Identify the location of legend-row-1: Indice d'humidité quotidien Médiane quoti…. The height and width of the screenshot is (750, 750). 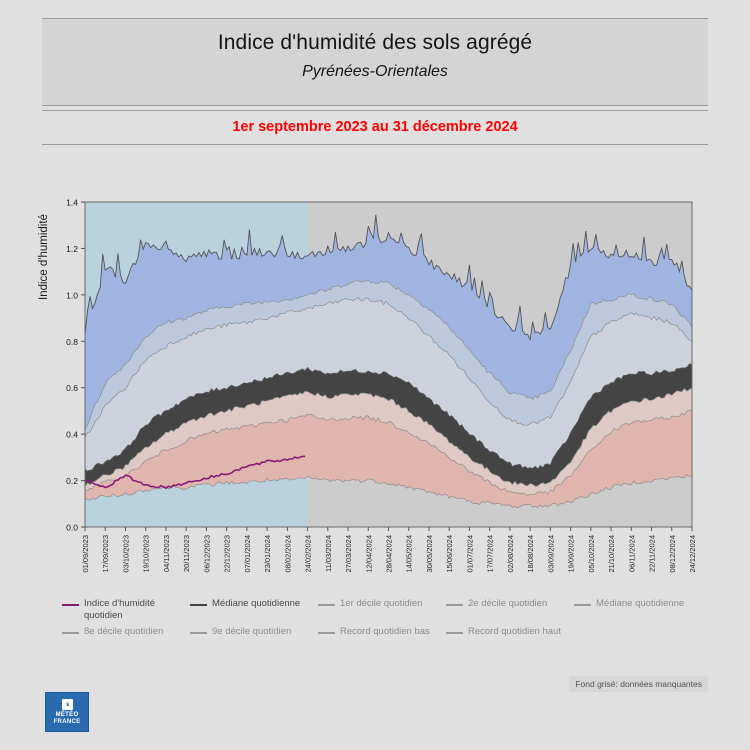
(382, 609).